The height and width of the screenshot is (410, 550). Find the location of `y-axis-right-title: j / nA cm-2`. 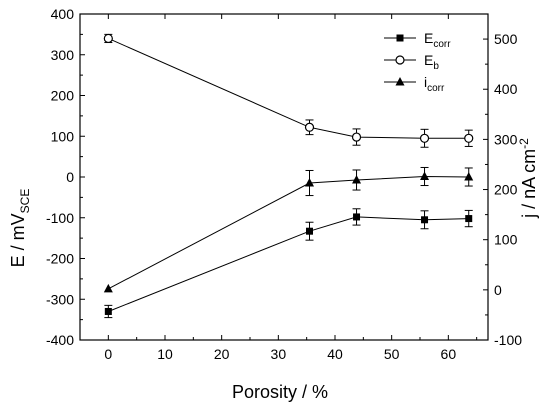

y-axis-right-title: j / nA cm-2 is located at coordinates (528, 178).